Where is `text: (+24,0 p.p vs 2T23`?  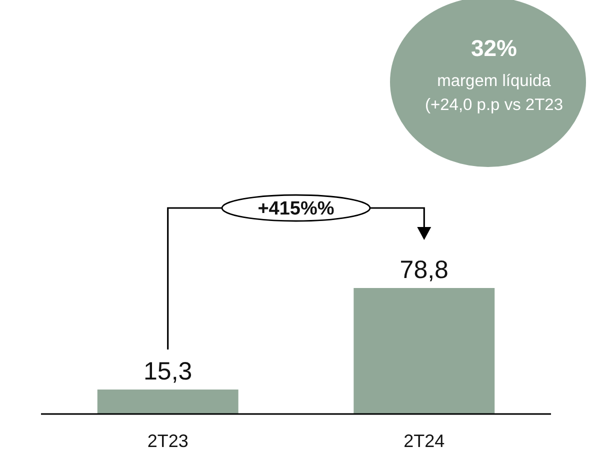 text: (+24,0 p.p vs 2T23 is located at coordinates (494, 105).